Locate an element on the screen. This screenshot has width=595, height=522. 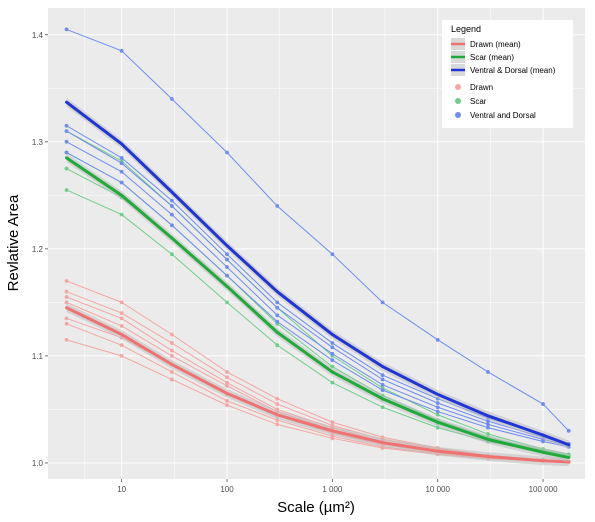
y-tick-label: 1.3 is located at coordinates (38, 142).